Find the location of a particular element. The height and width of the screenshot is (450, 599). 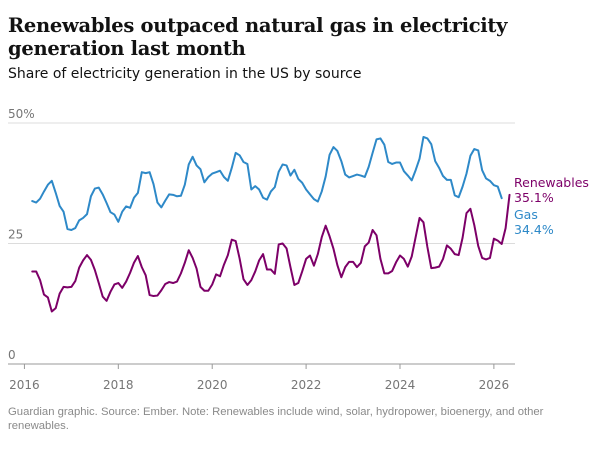

x-tick-label: 2022 is located at coordinates (306, 385).